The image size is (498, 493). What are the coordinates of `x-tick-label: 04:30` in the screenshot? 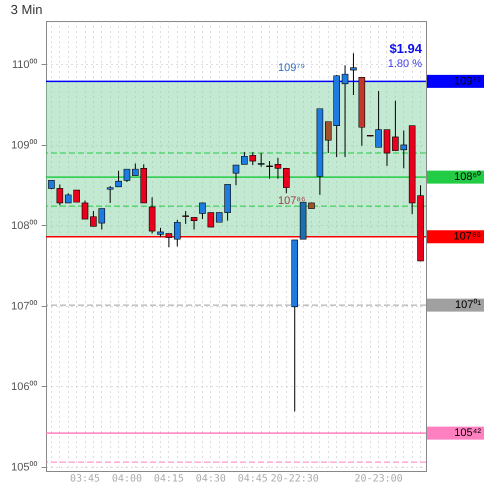 It's located at (211, 479).